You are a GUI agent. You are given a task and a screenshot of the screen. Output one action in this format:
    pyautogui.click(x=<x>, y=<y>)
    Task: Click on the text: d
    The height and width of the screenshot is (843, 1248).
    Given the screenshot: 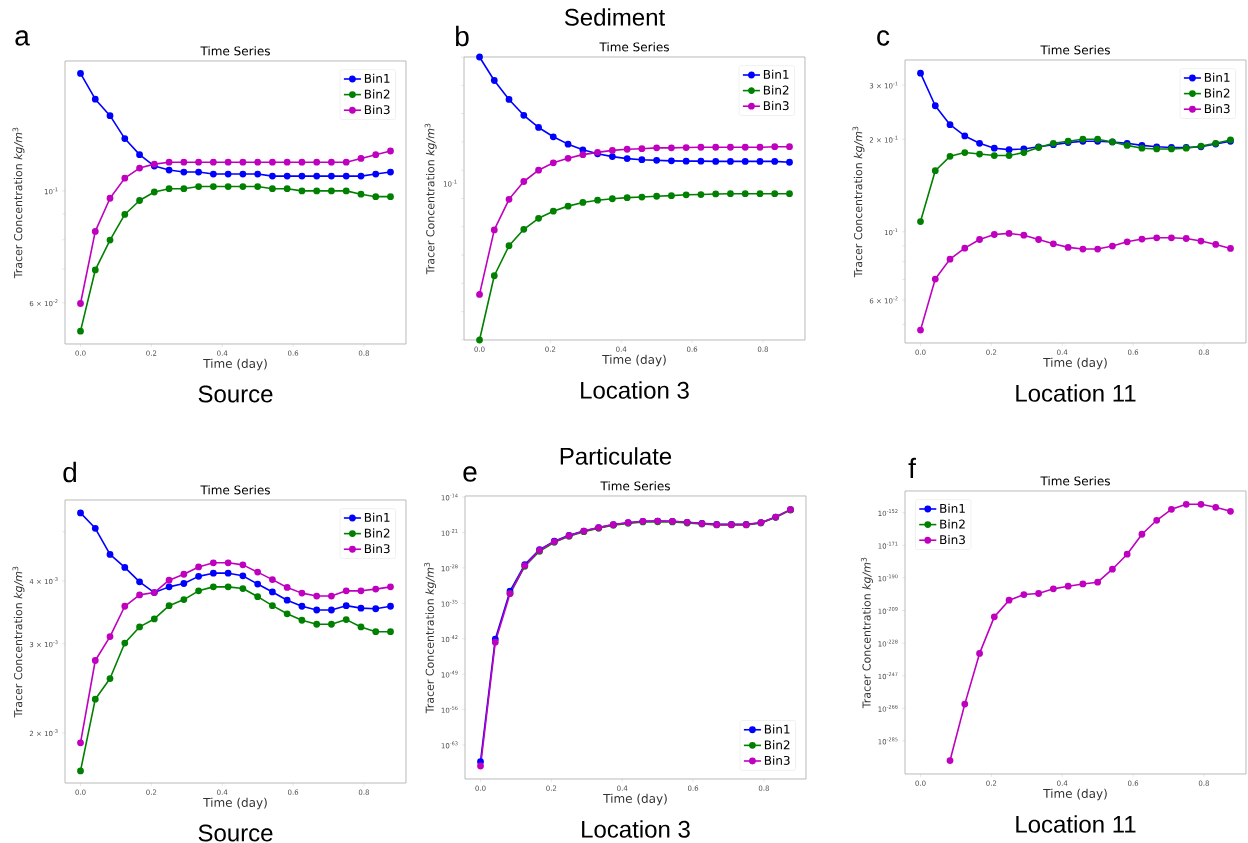 What is the action you would take?
    pyautogui.click(x=69, y=472)
    